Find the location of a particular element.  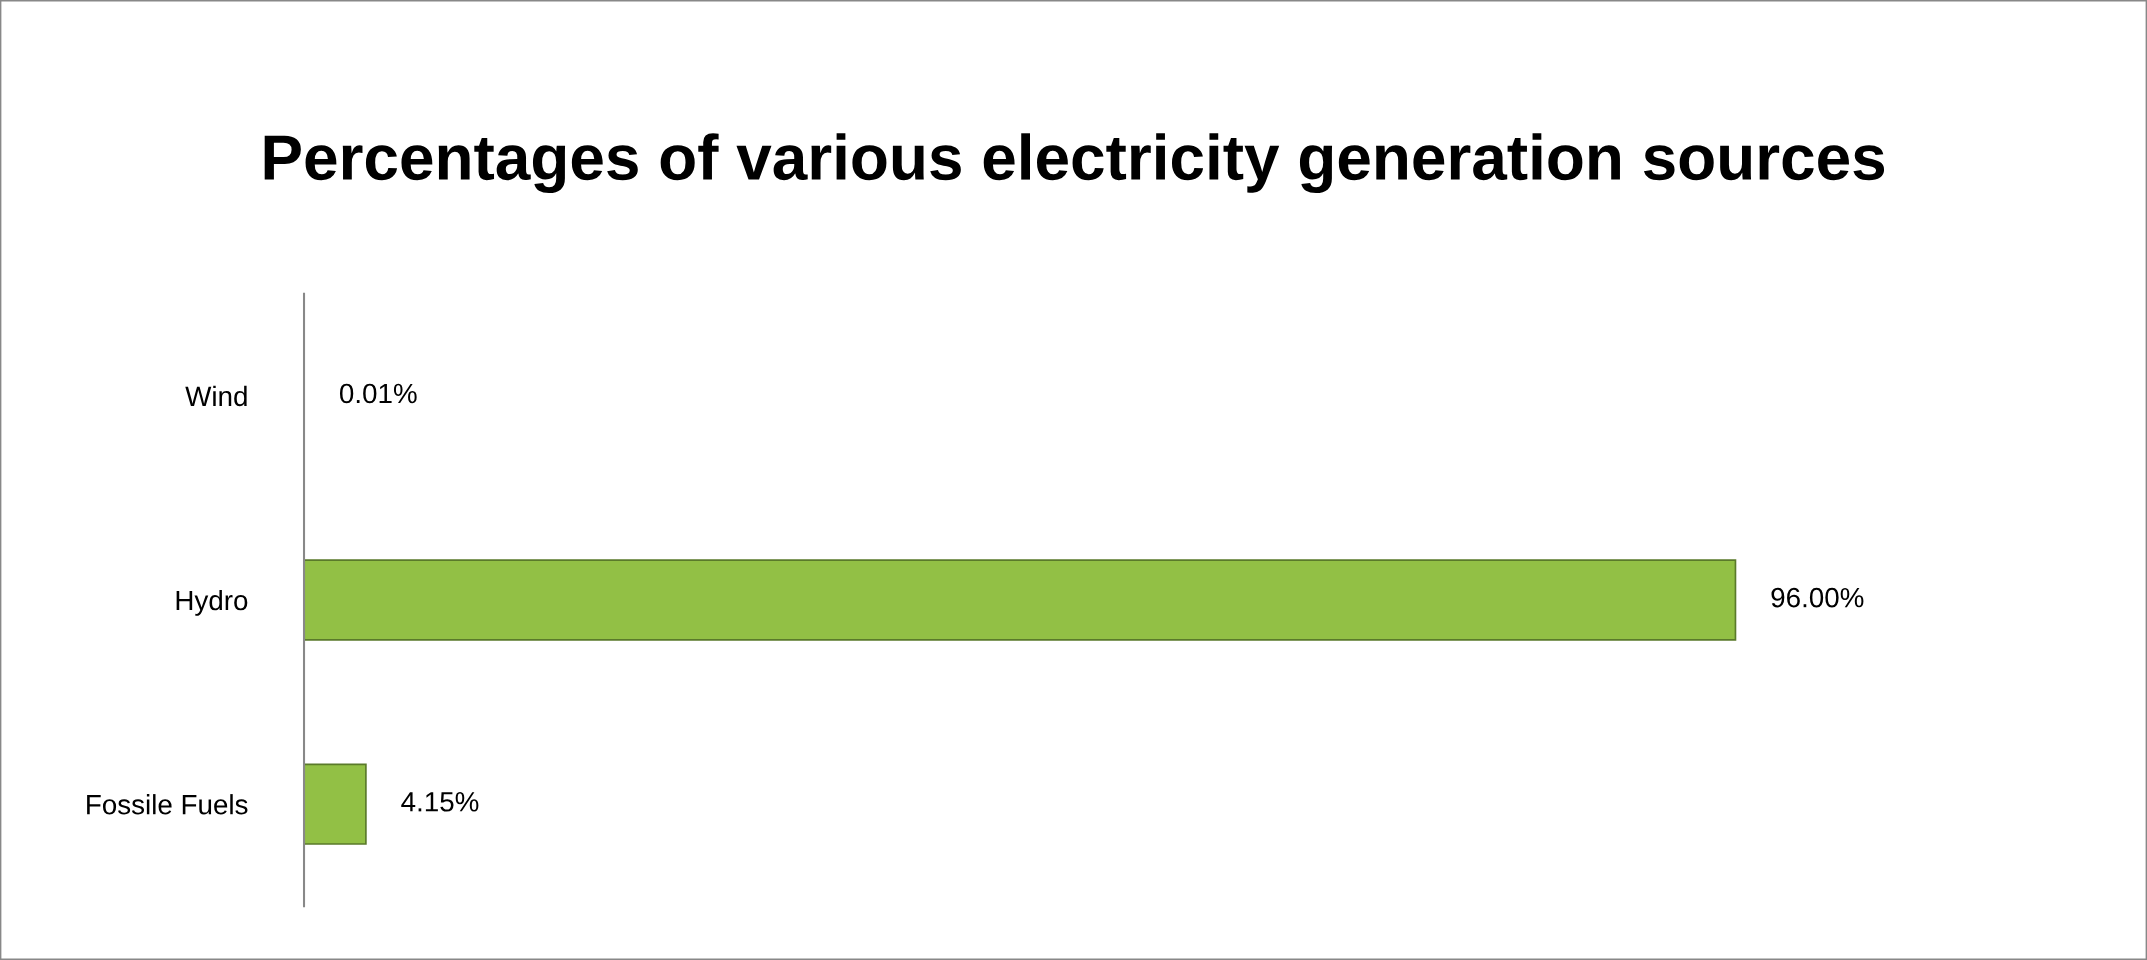

data-label: 0.01% is located at coordinates (378, 393).